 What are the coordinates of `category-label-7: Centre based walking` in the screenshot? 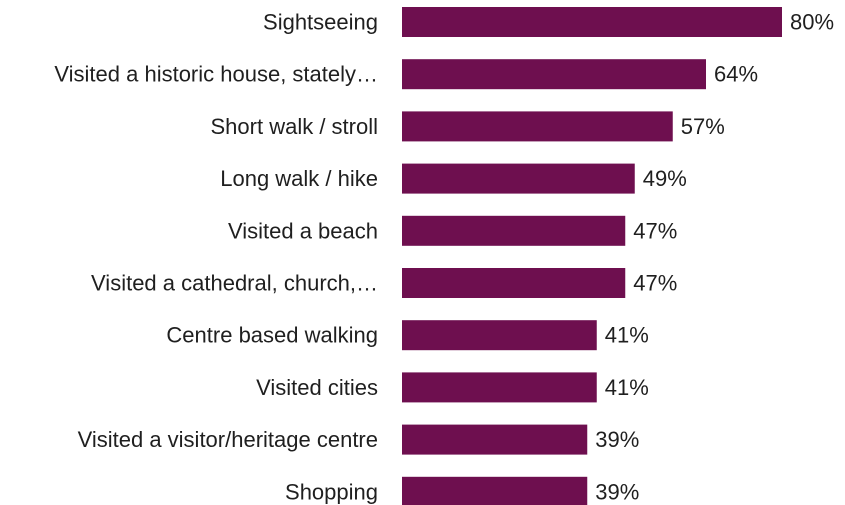 It's located at (272, 335).